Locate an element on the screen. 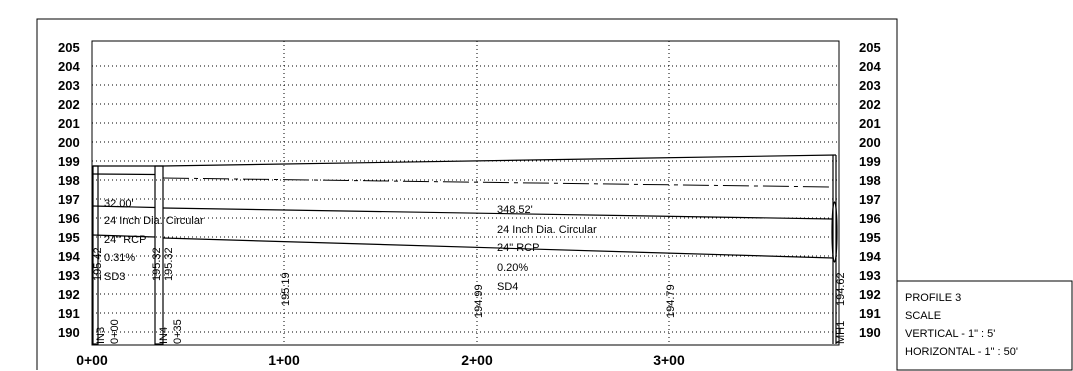 This screenshot has width=1073, height=371. elevation-label-left-193: 193 is located at coordinates (69, 275).